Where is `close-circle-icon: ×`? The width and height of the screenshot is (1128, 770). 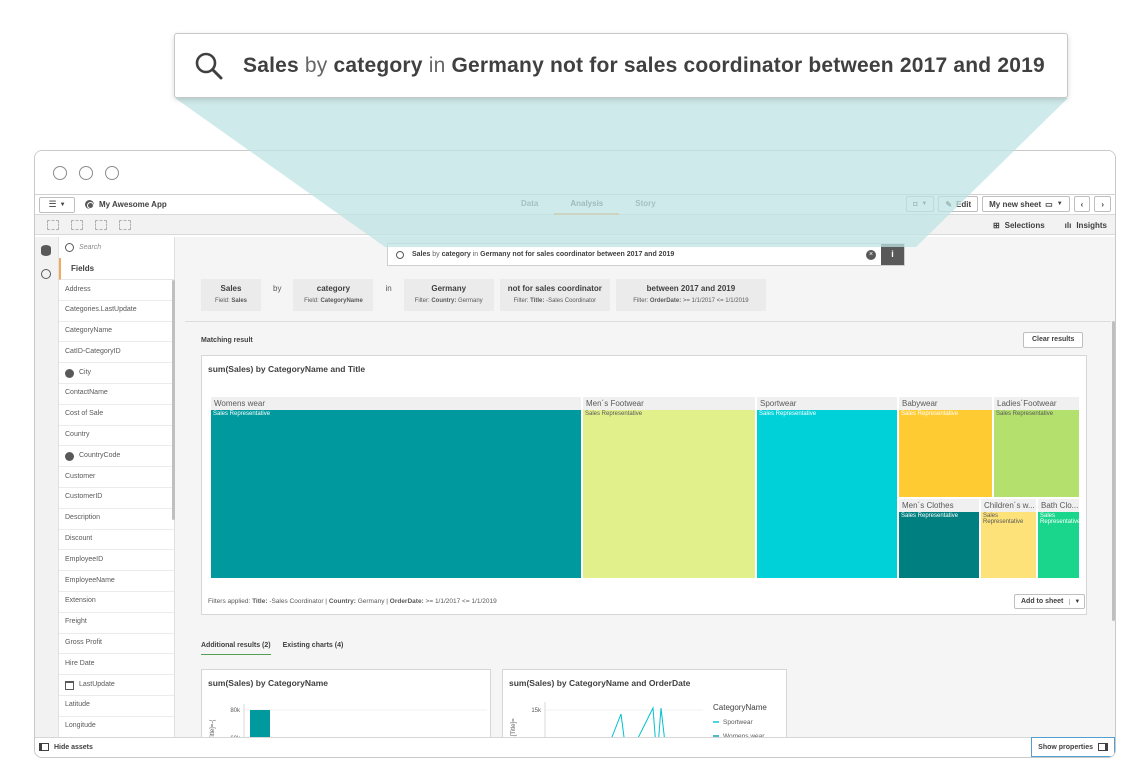 close-circle-icon: × is located at coordinates (871, 255).